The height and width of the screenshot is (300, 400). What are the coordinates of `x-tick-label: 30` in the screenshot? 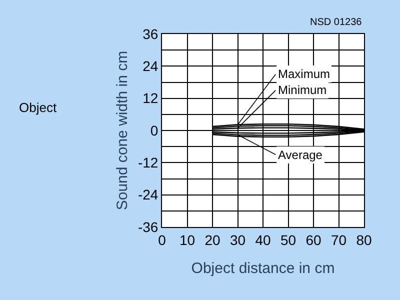 It's located at (238, 240).